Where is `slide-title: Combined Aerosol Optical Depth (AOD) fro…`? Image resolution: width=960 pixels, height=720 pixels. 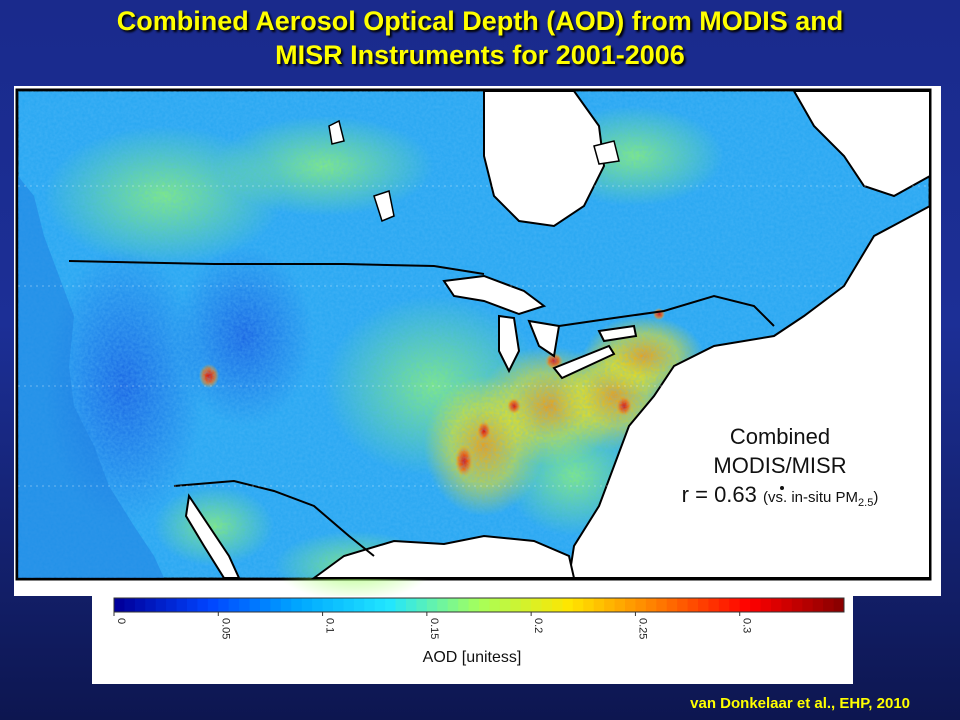
slide-title: Combined Aerosol Optical Depth (AOD) fro… is located at coordinates (480, 38).